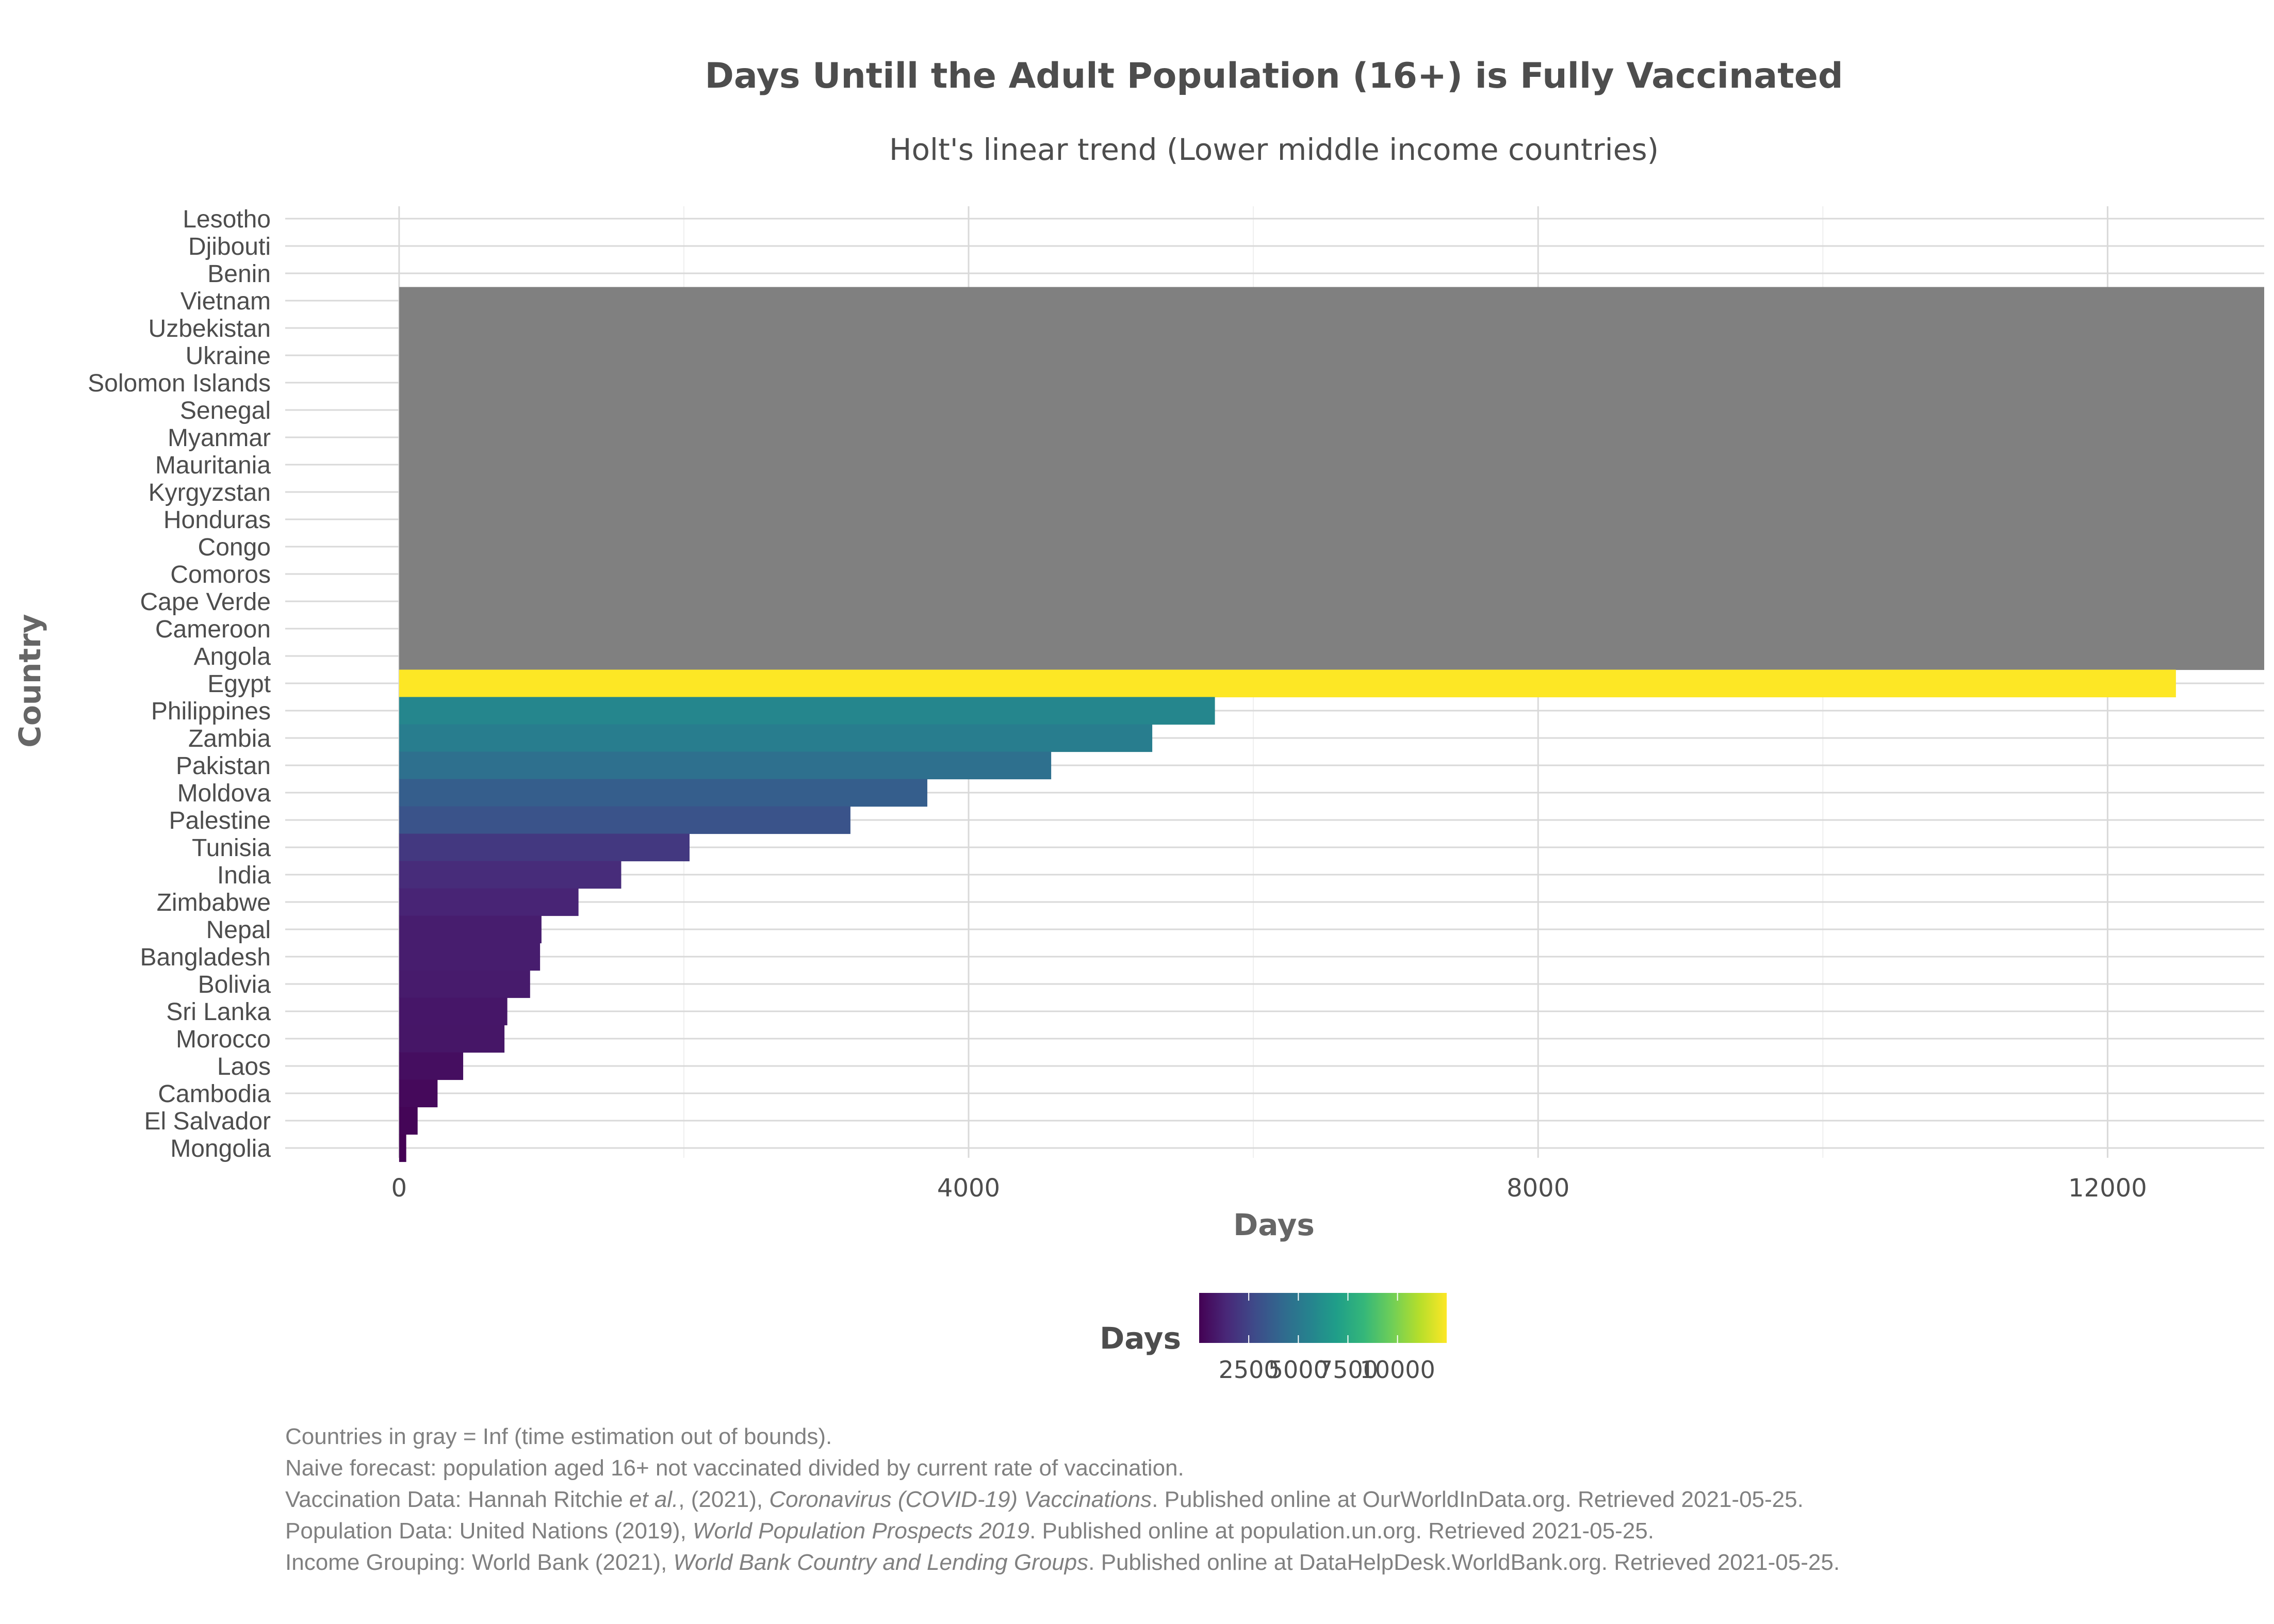 The width and height of the screenshot is (2274, 1624). I want to click on bar-zimbabwe, so click(489, 902).